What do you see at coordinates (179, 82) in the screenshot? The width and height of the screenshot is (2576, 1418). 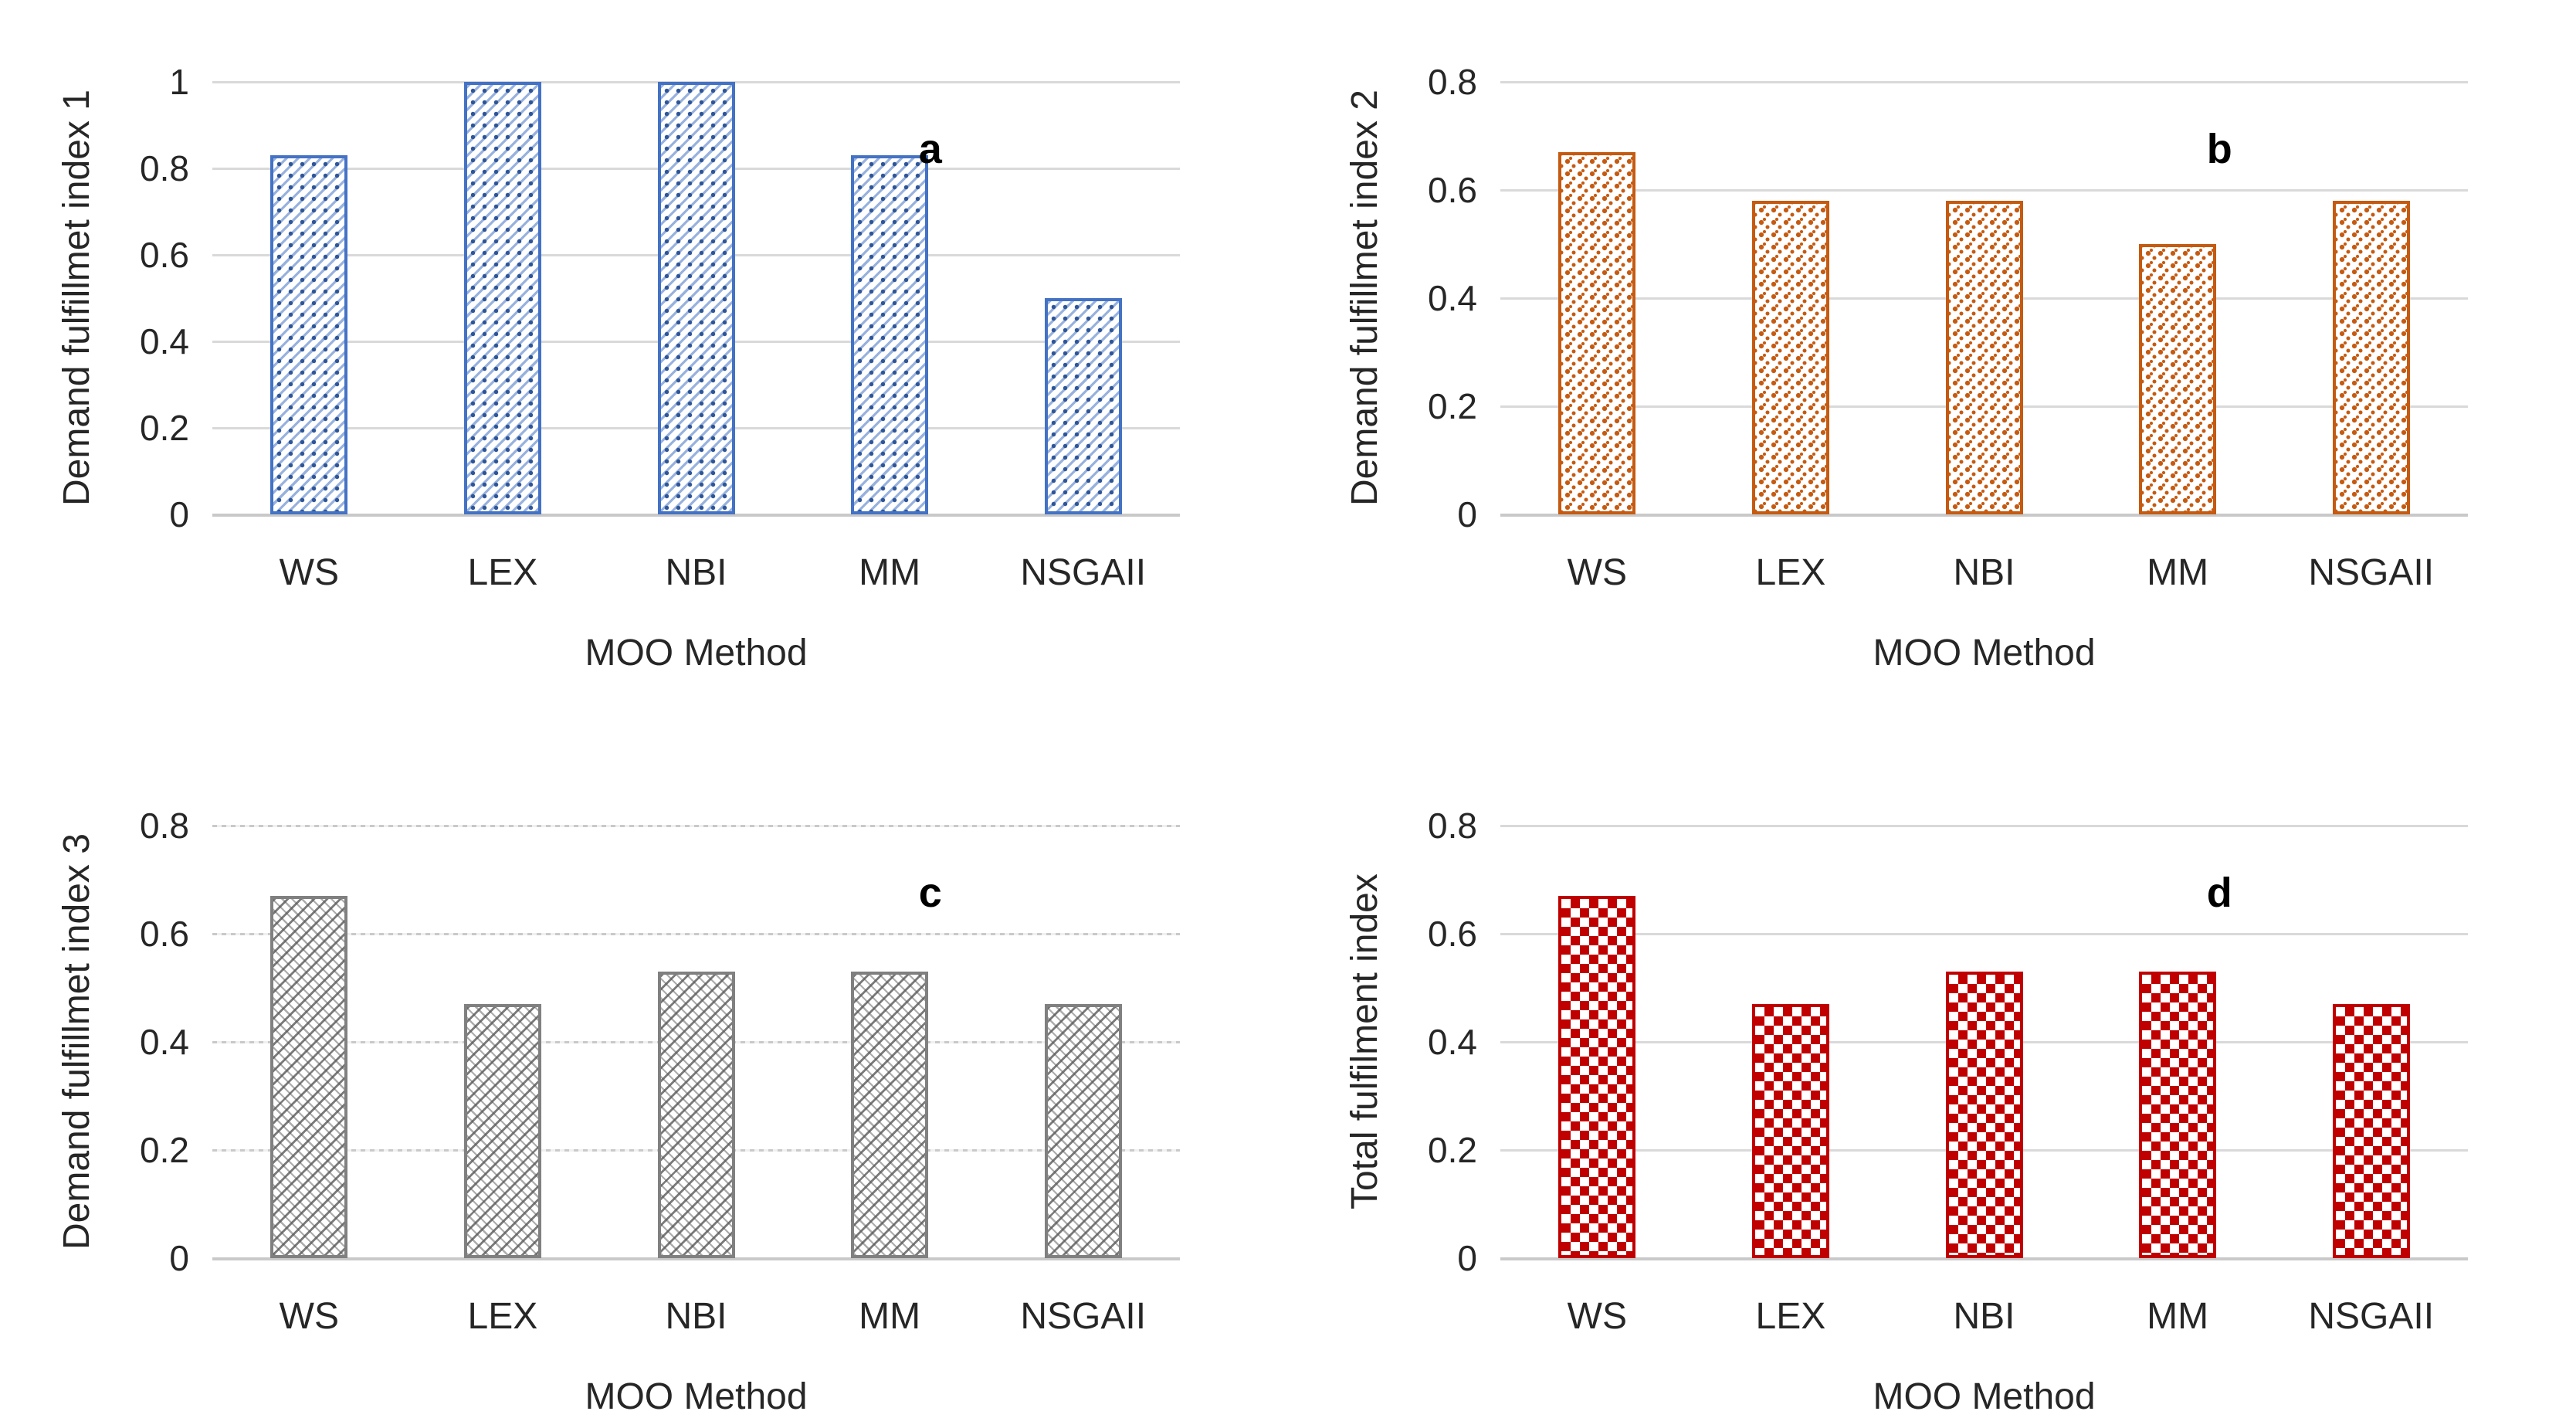 I see `y-tick-label: 1` at bounding box center [179, 82].